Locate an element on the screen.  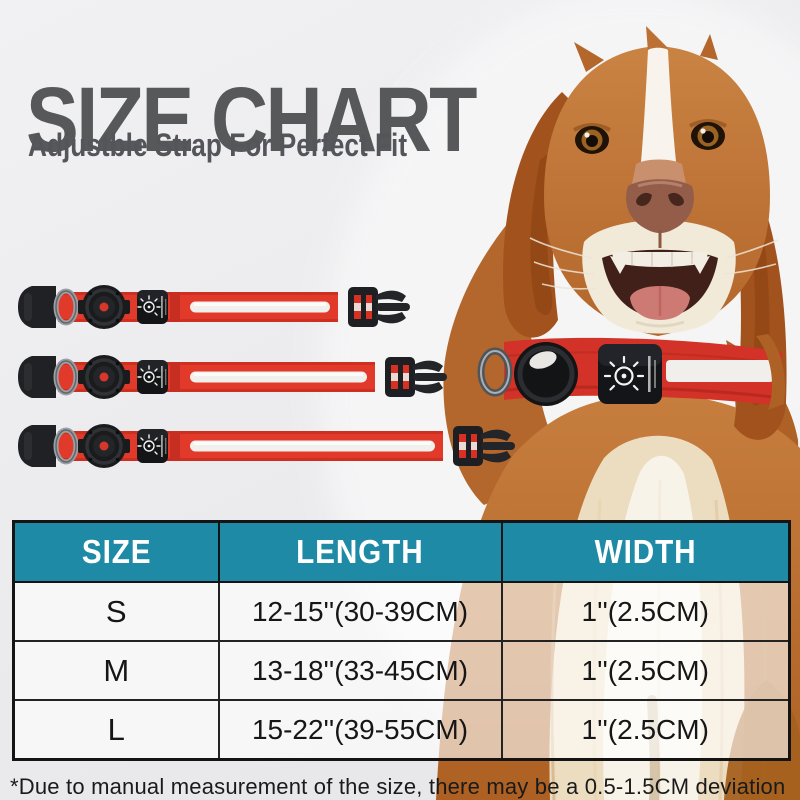
collar-sample-medium is located at coordinates (232, 377).